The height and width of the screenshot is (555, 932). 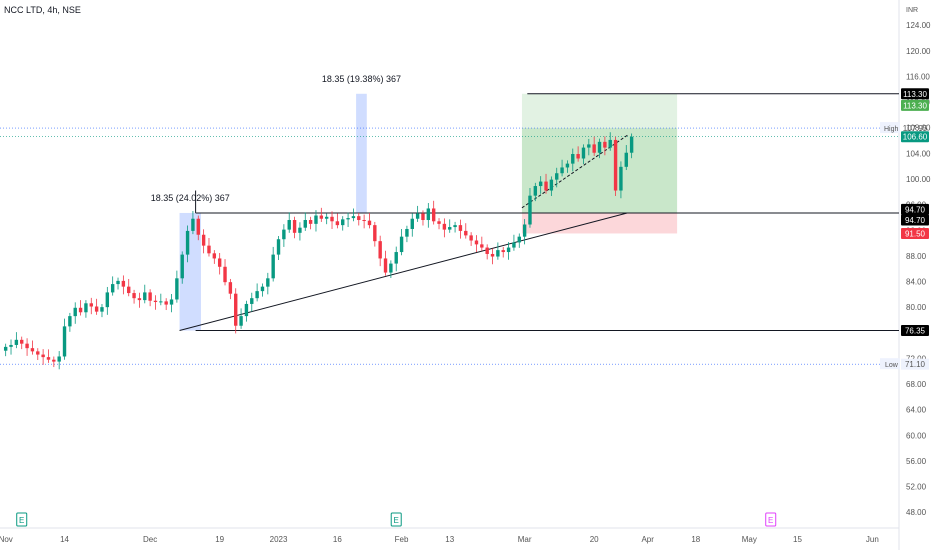 What do you see at coordinates (916, 487) in the screenshot?
I see `y-tick-label: 52.00` at bounding box center [916, 487].